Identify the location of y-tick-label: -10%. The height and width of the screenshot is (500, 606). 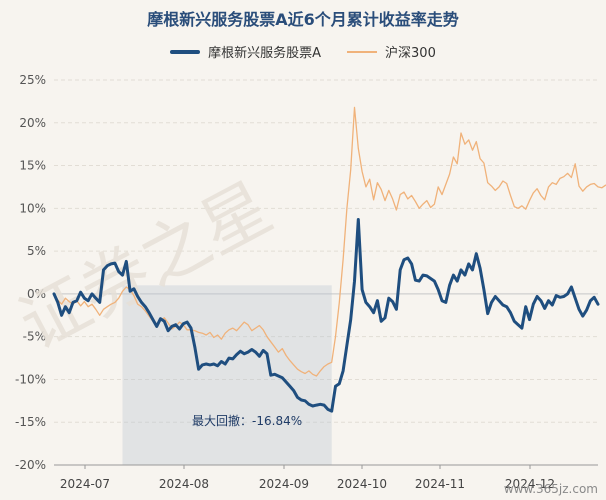
(30, 379).